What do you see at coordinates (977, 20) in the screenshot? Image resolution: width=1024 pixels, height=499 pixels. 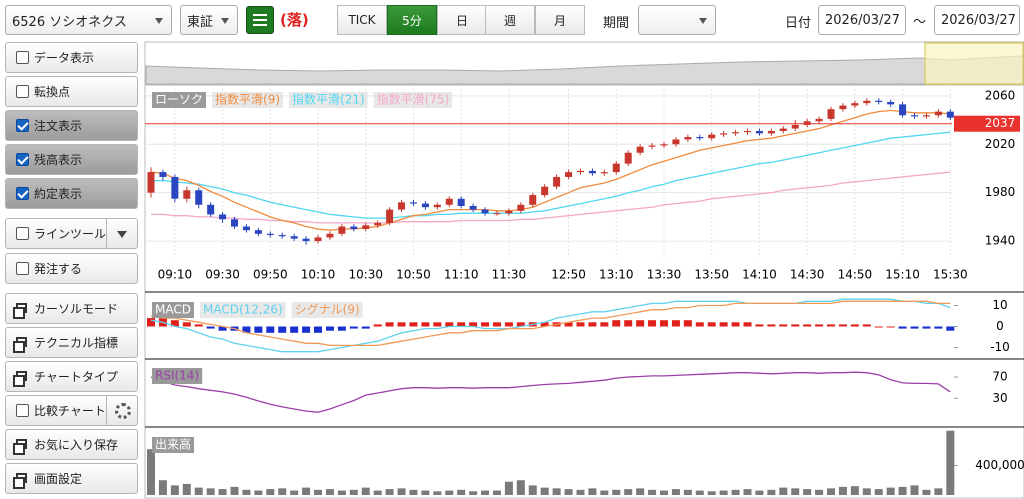 I see `date-to: 2026/03/27` at bounding box center [977, 20].